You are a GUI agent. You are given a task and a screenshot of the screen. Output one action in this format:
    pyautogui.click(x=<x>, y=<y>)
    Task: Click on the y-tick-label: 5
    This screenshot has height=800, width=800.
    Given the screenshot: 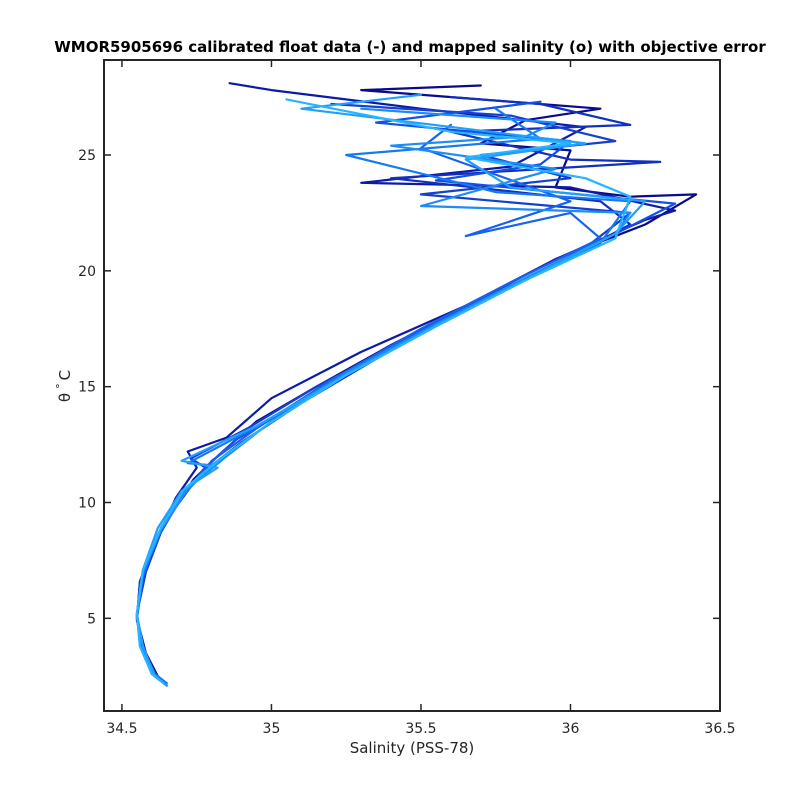 What is the action you would take?
    pyautogui.click(x=91, y=619)
    